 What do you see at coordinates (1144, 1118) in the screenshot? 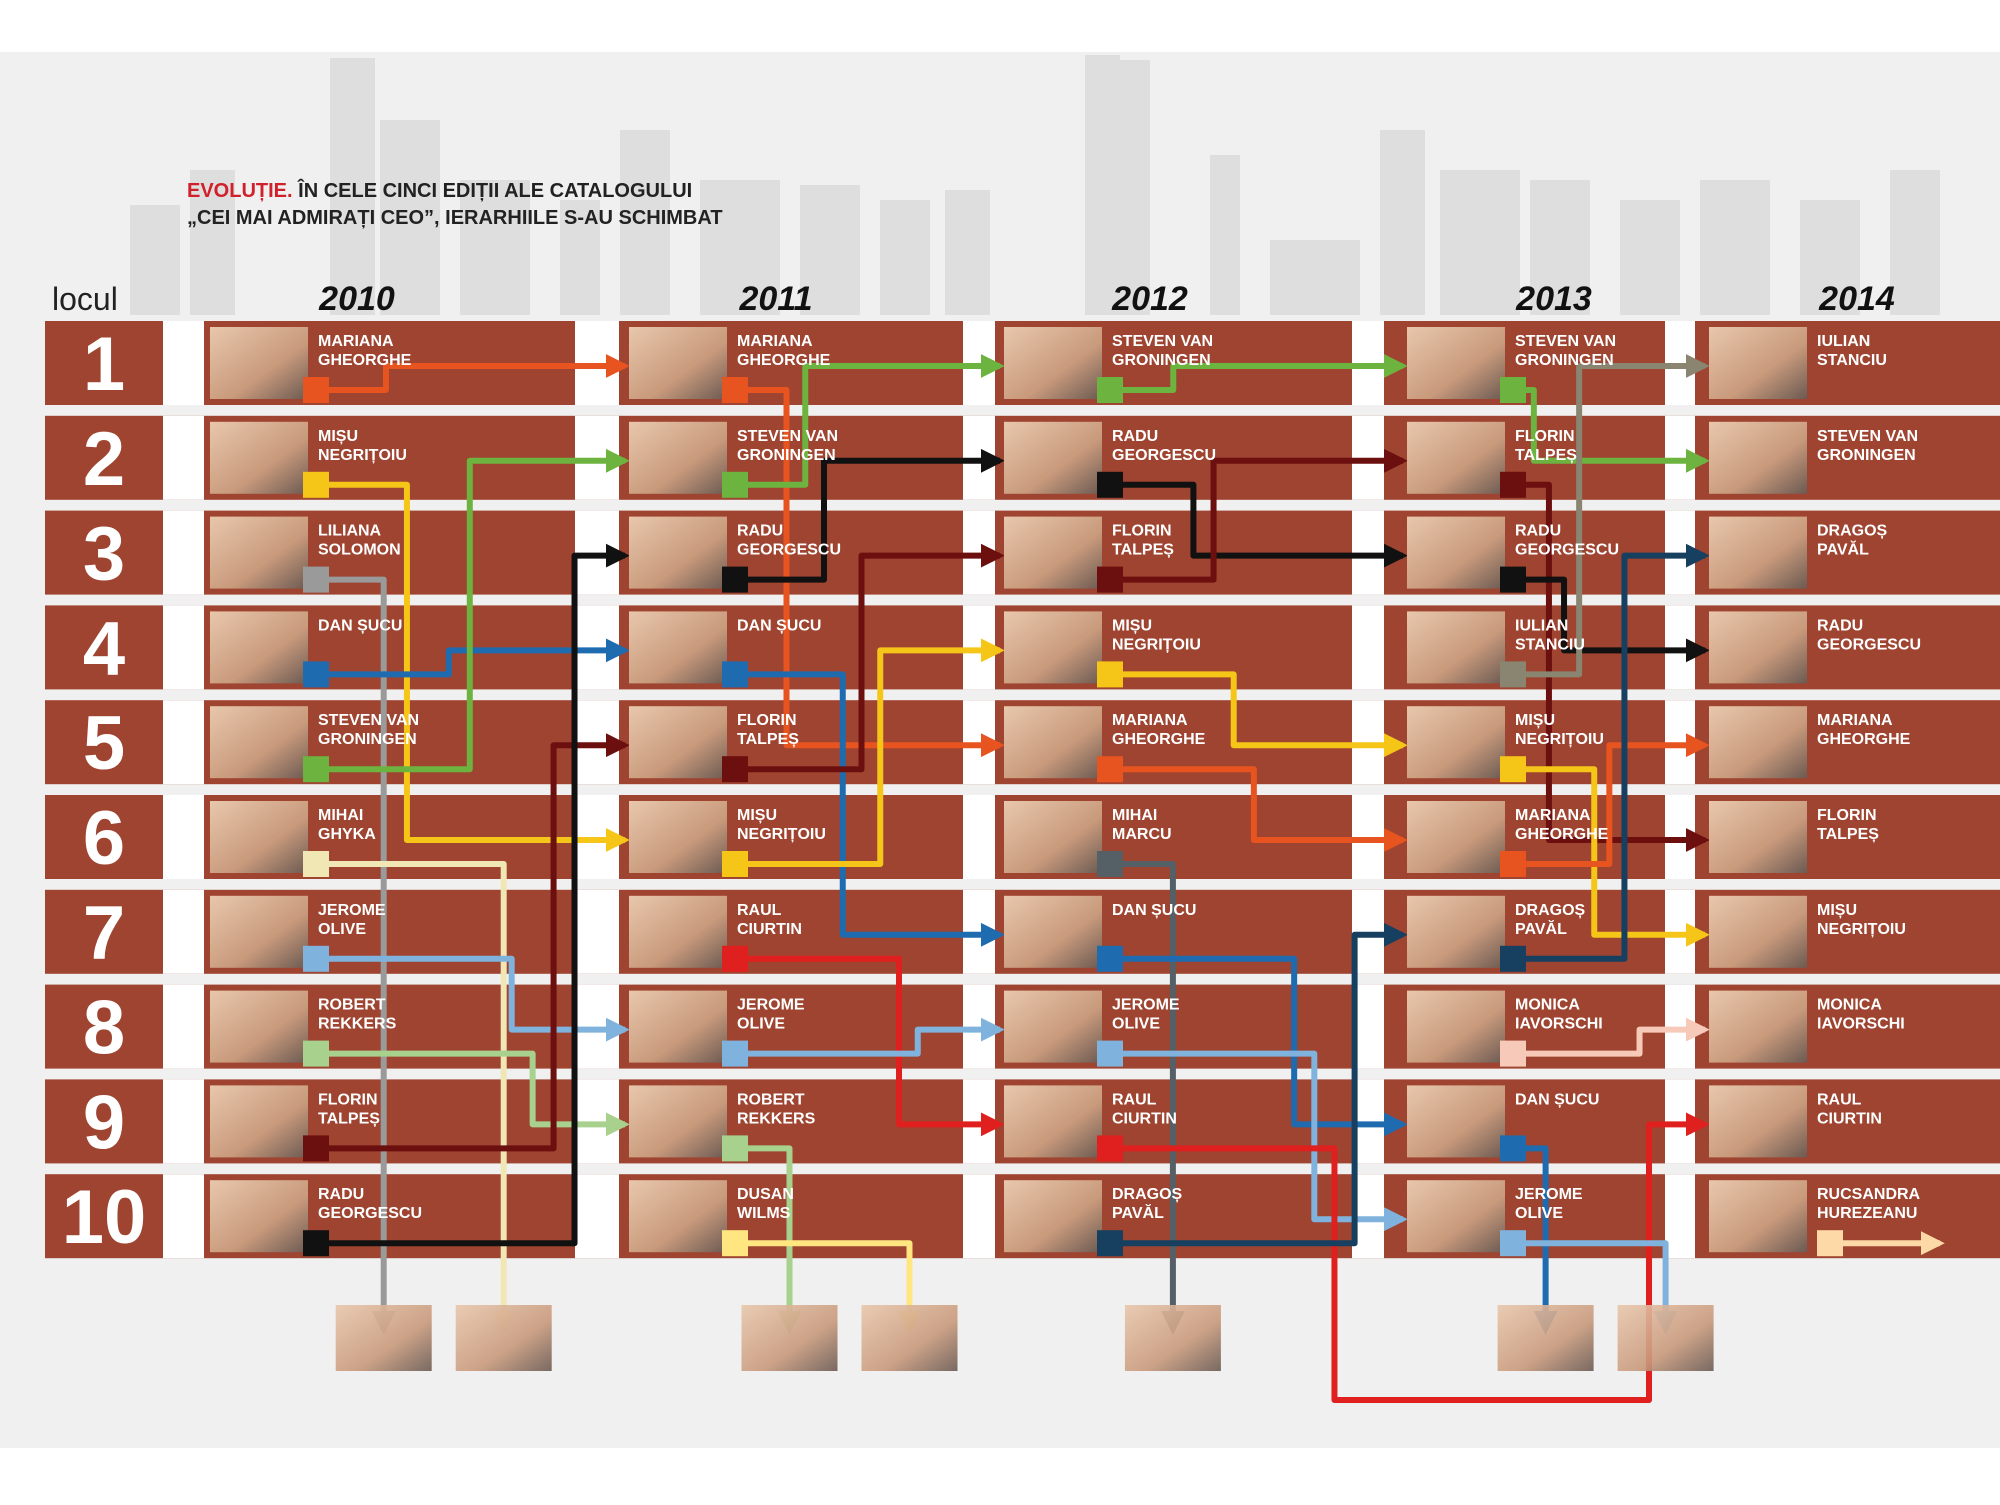
I see `person-name: CIURTIN` at bounding box center [1144, 1118].